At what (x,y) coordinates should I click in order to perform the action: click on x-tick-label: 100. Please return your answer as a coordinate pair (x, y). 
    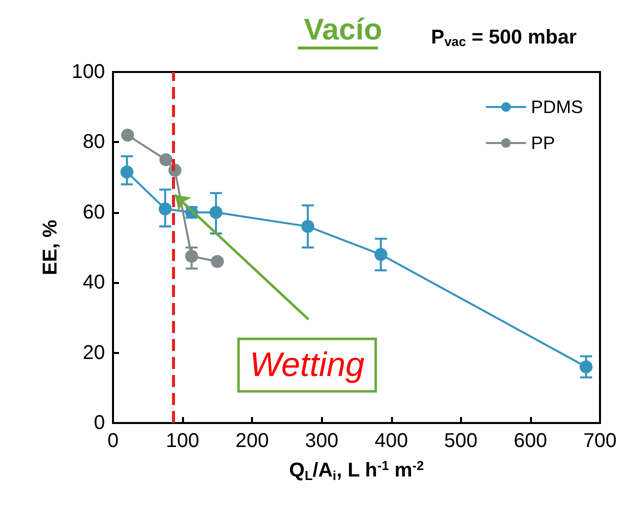
    Looking at the image, I should click on (183, 441).